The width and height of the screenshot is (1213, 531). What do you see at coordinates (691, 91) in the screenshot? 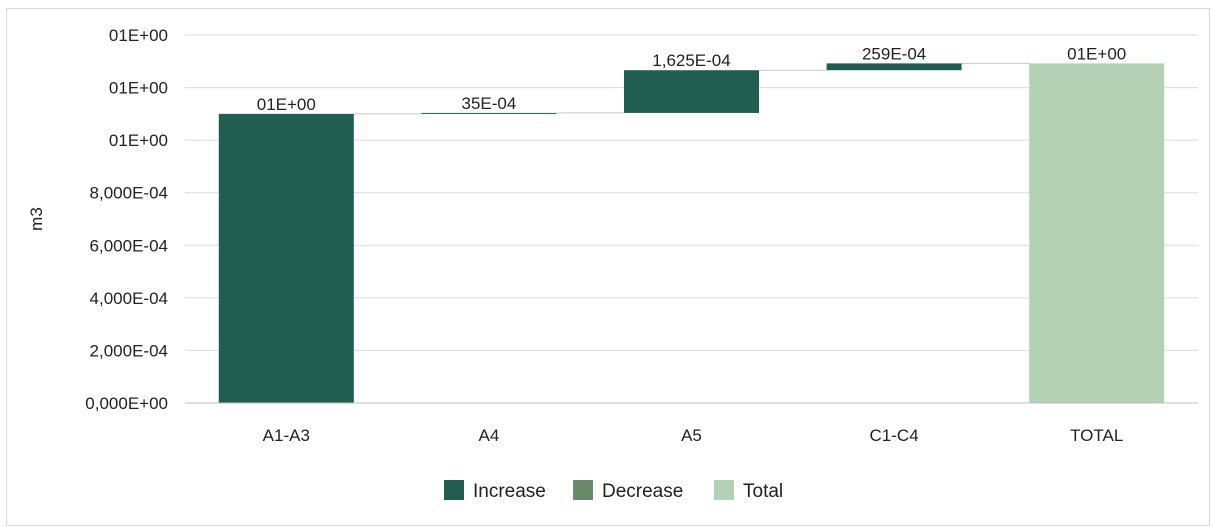
I see `bar-a5` at bounding box center [691, 91].